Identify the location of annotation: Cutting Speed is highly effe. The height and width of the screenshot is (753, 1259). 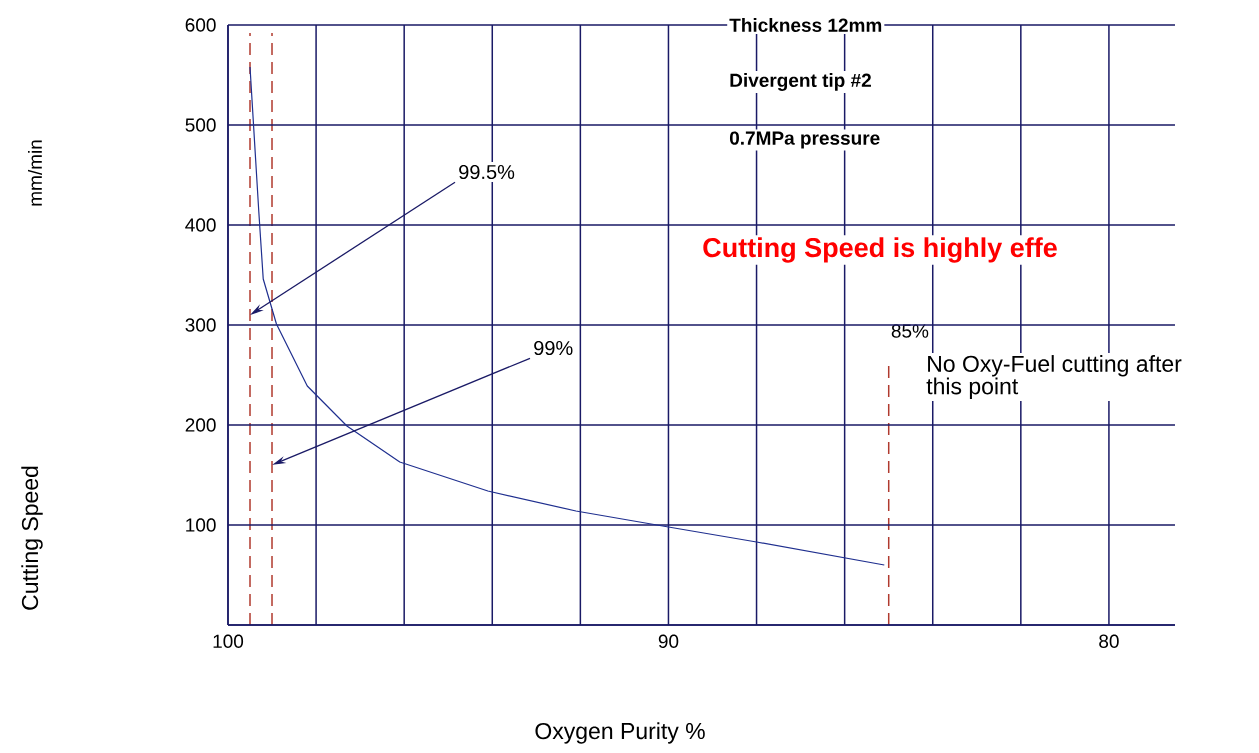
(880, 250).